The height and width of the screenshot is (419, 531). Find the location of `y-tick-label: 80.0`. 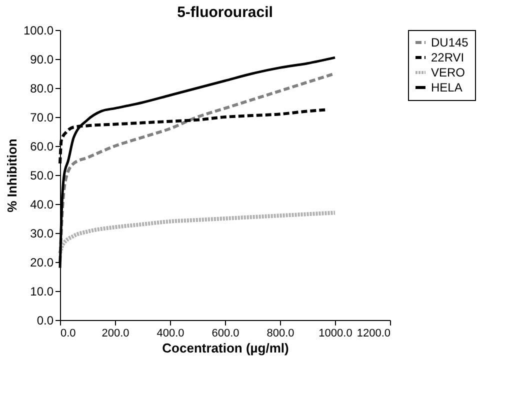

y-tick-label: 80.0 is located at coordinates (42, 89).